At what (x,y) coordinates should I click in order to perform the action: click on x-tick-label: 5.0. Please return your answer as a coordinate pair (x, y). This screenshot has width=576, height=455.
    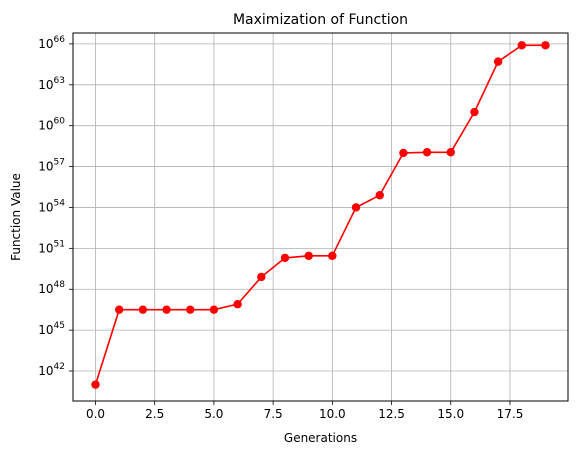
    Looking at the image, I should click on (213, 414).